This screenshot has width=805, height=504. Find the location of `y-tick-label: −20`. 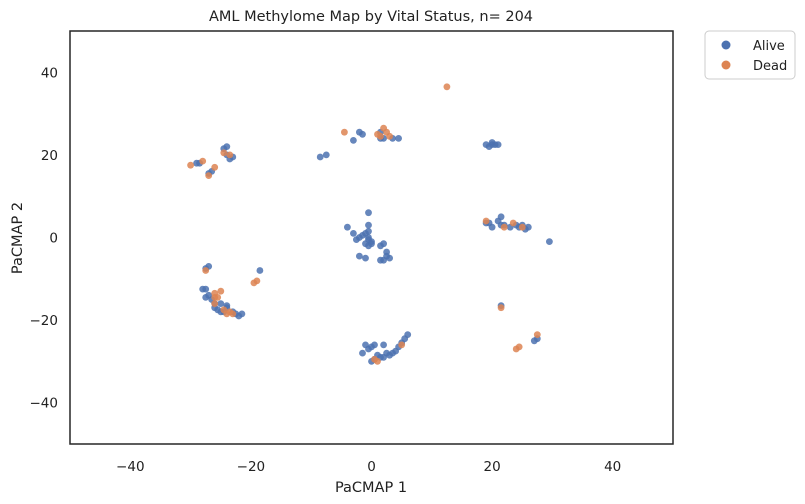

y-tick-label: −20 is located at coordinates (44, 321).